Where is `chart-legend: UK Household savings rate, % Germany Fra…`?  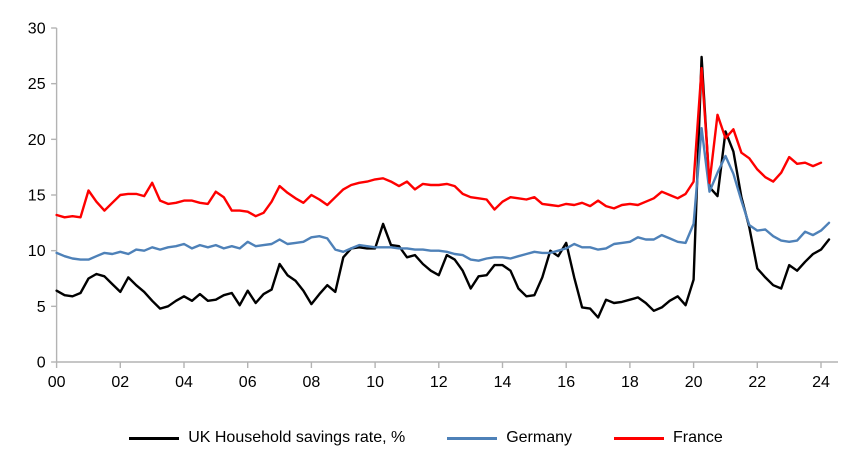 chart-legend: UK Household savings rate, % Germany Fra… is located at coordinates (426, 438).